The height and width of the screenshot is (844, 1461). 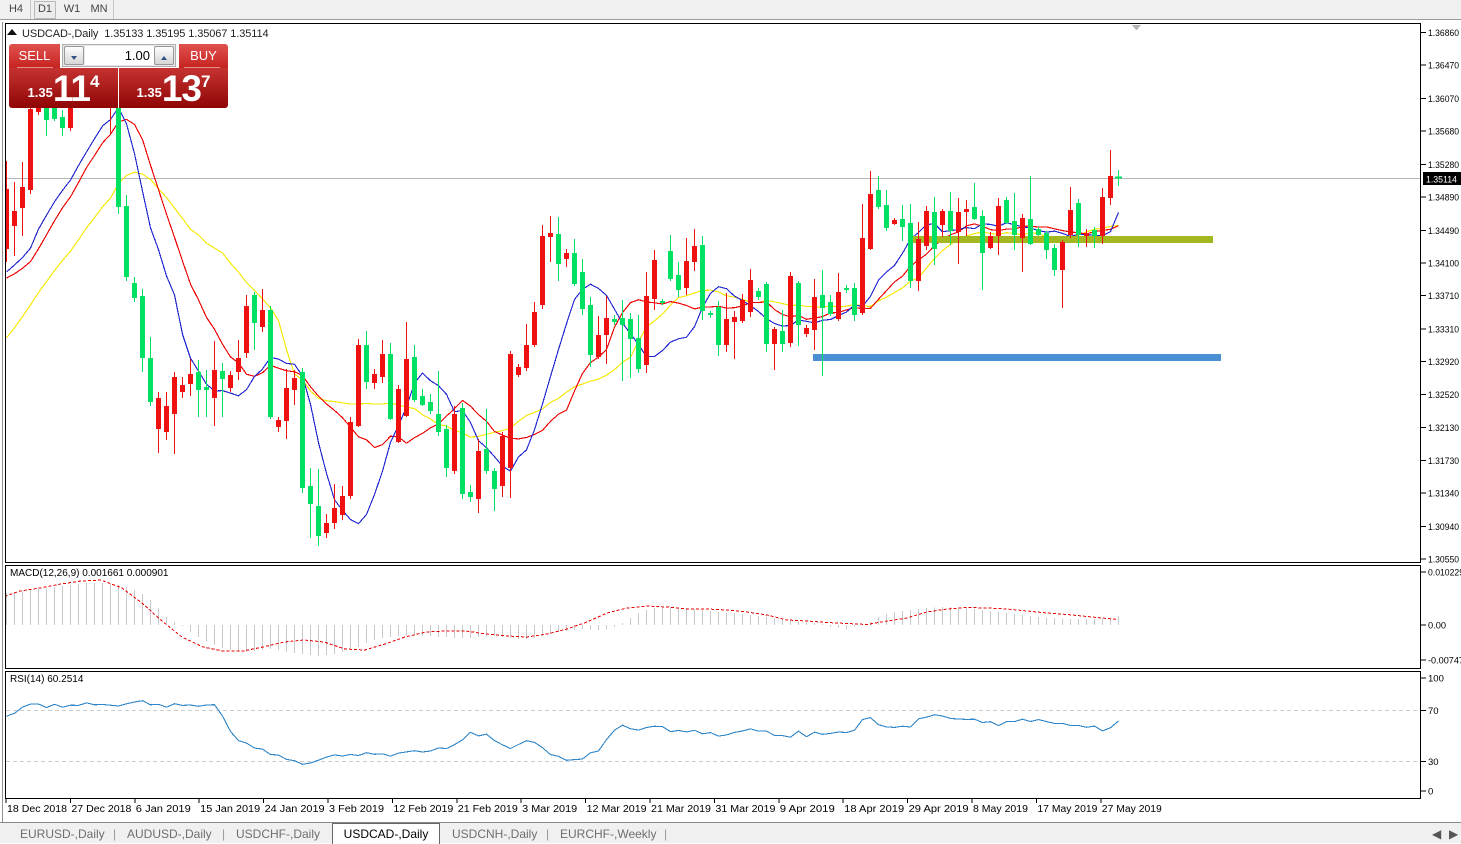 I want to click on svg-text: 1.34490, so click(x=1443, y=231).